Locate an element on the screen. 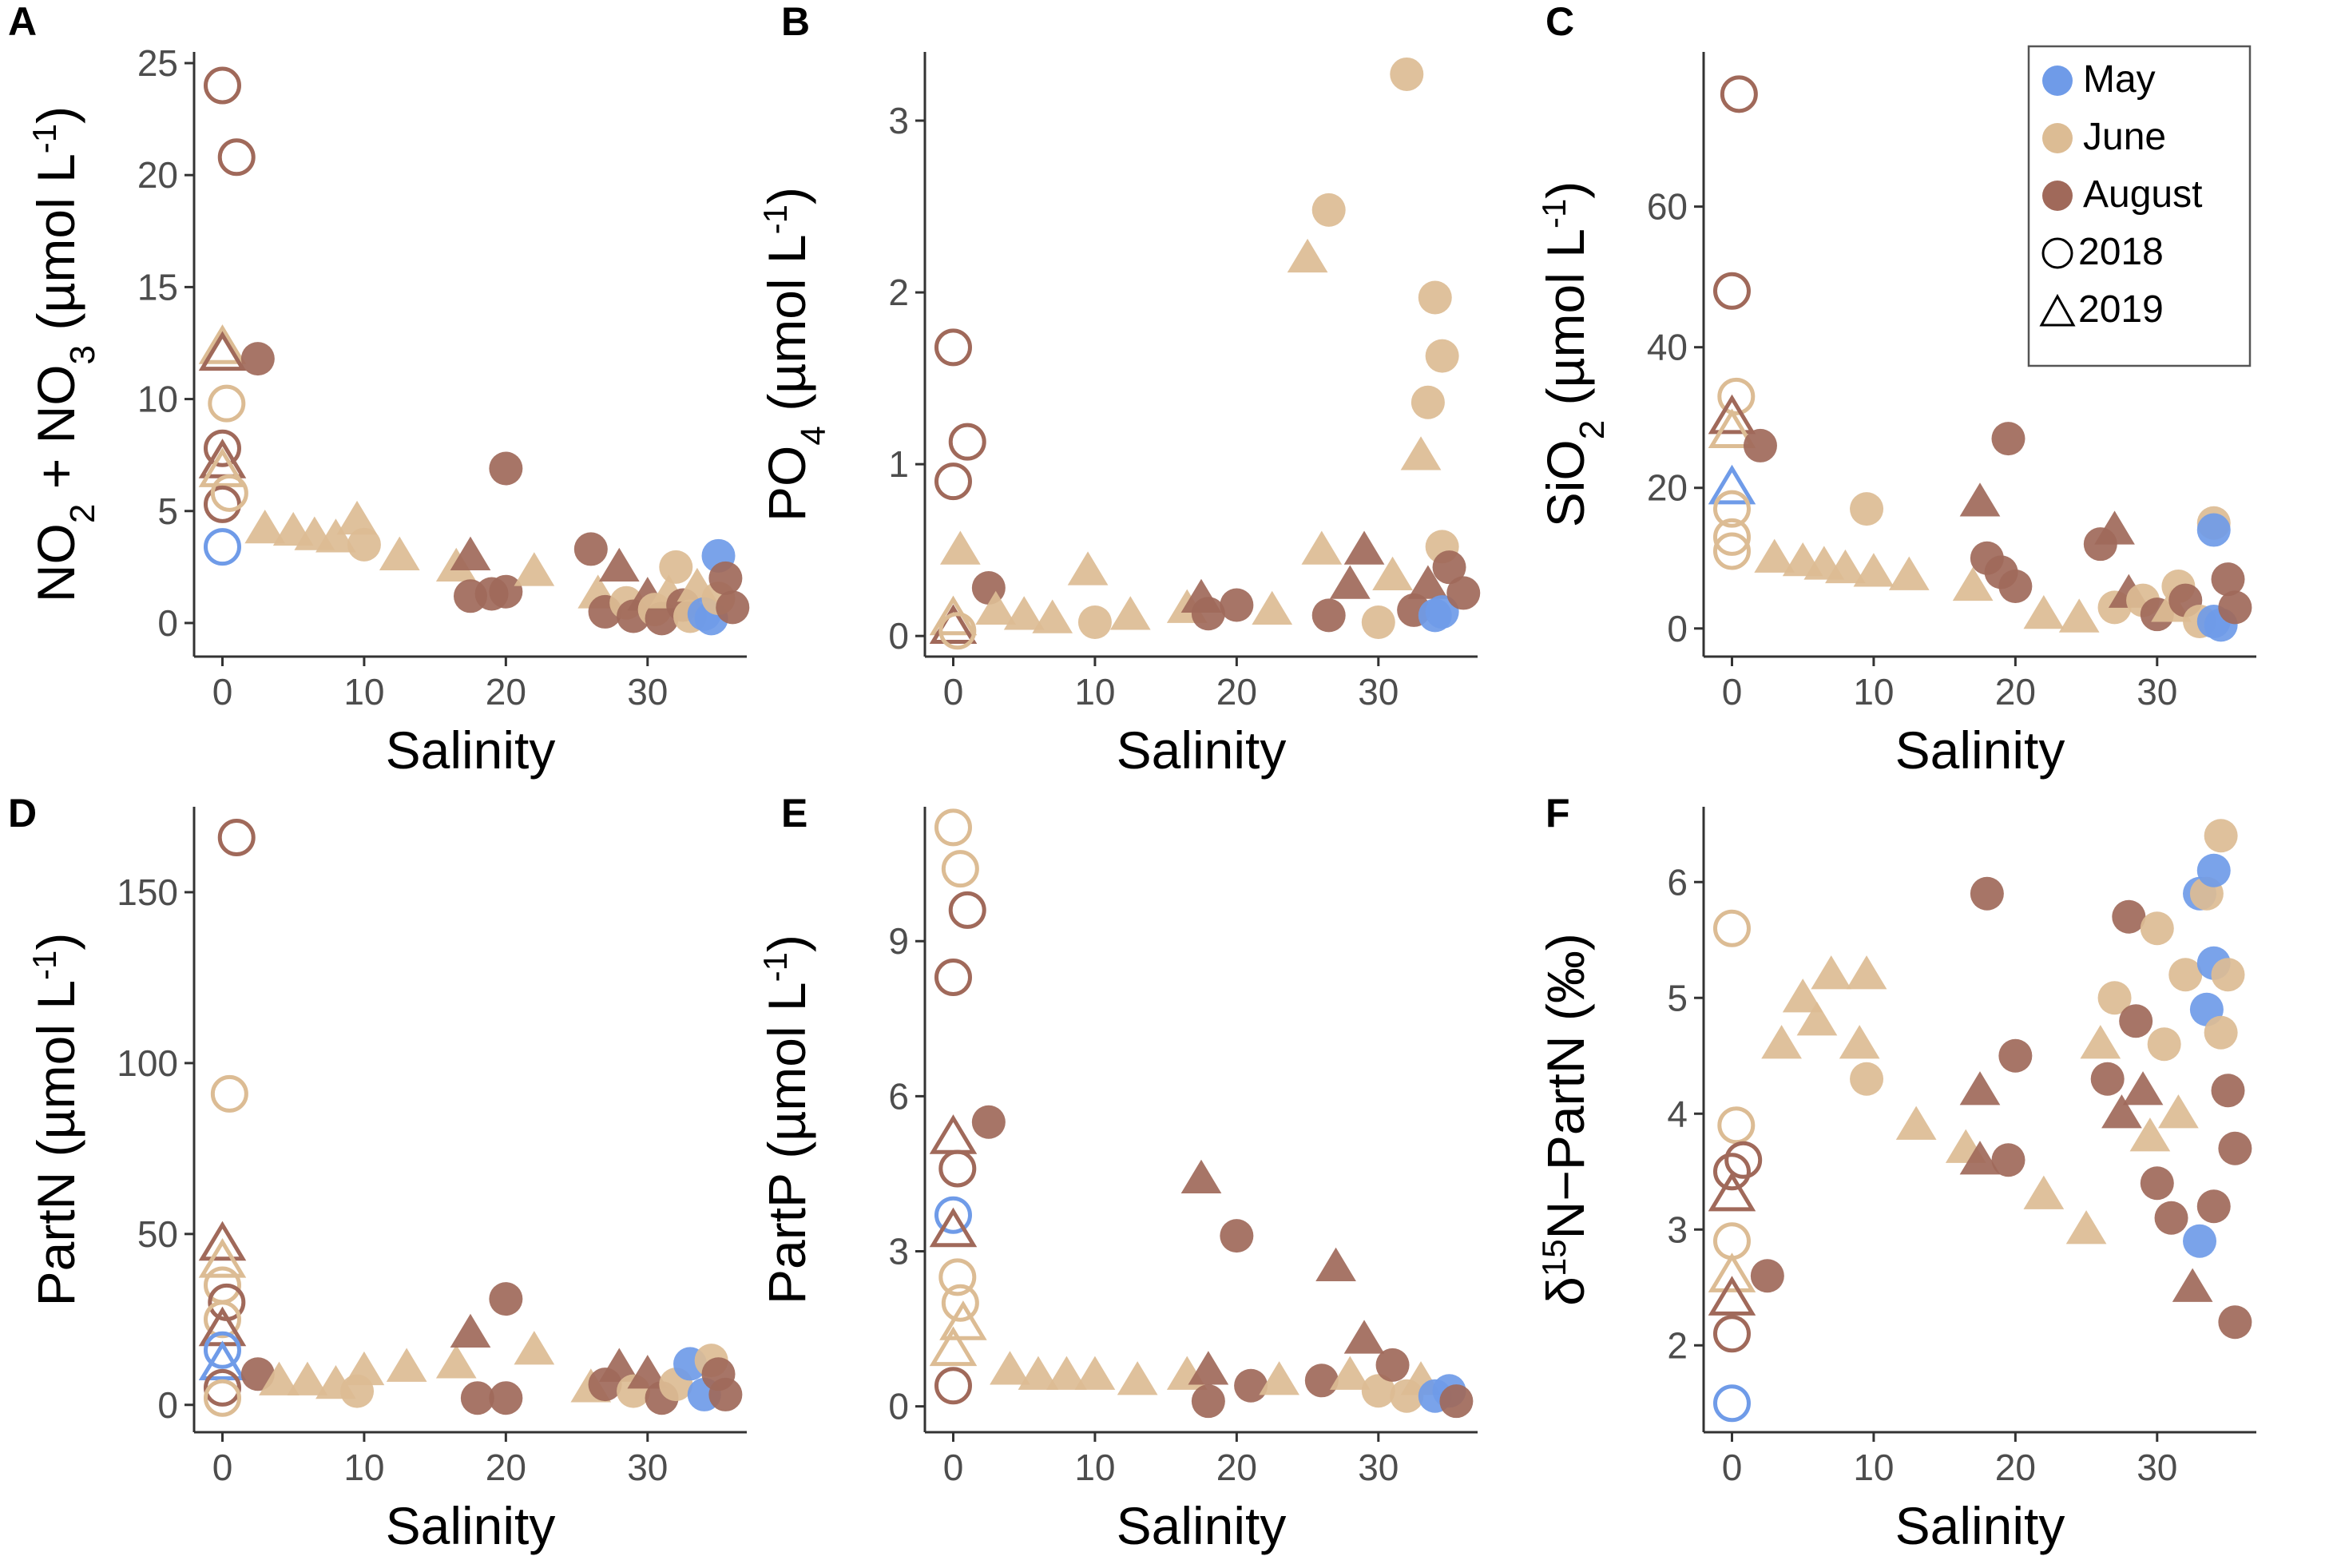  y-tick-label: 0 is located at coordinates (167, 623).